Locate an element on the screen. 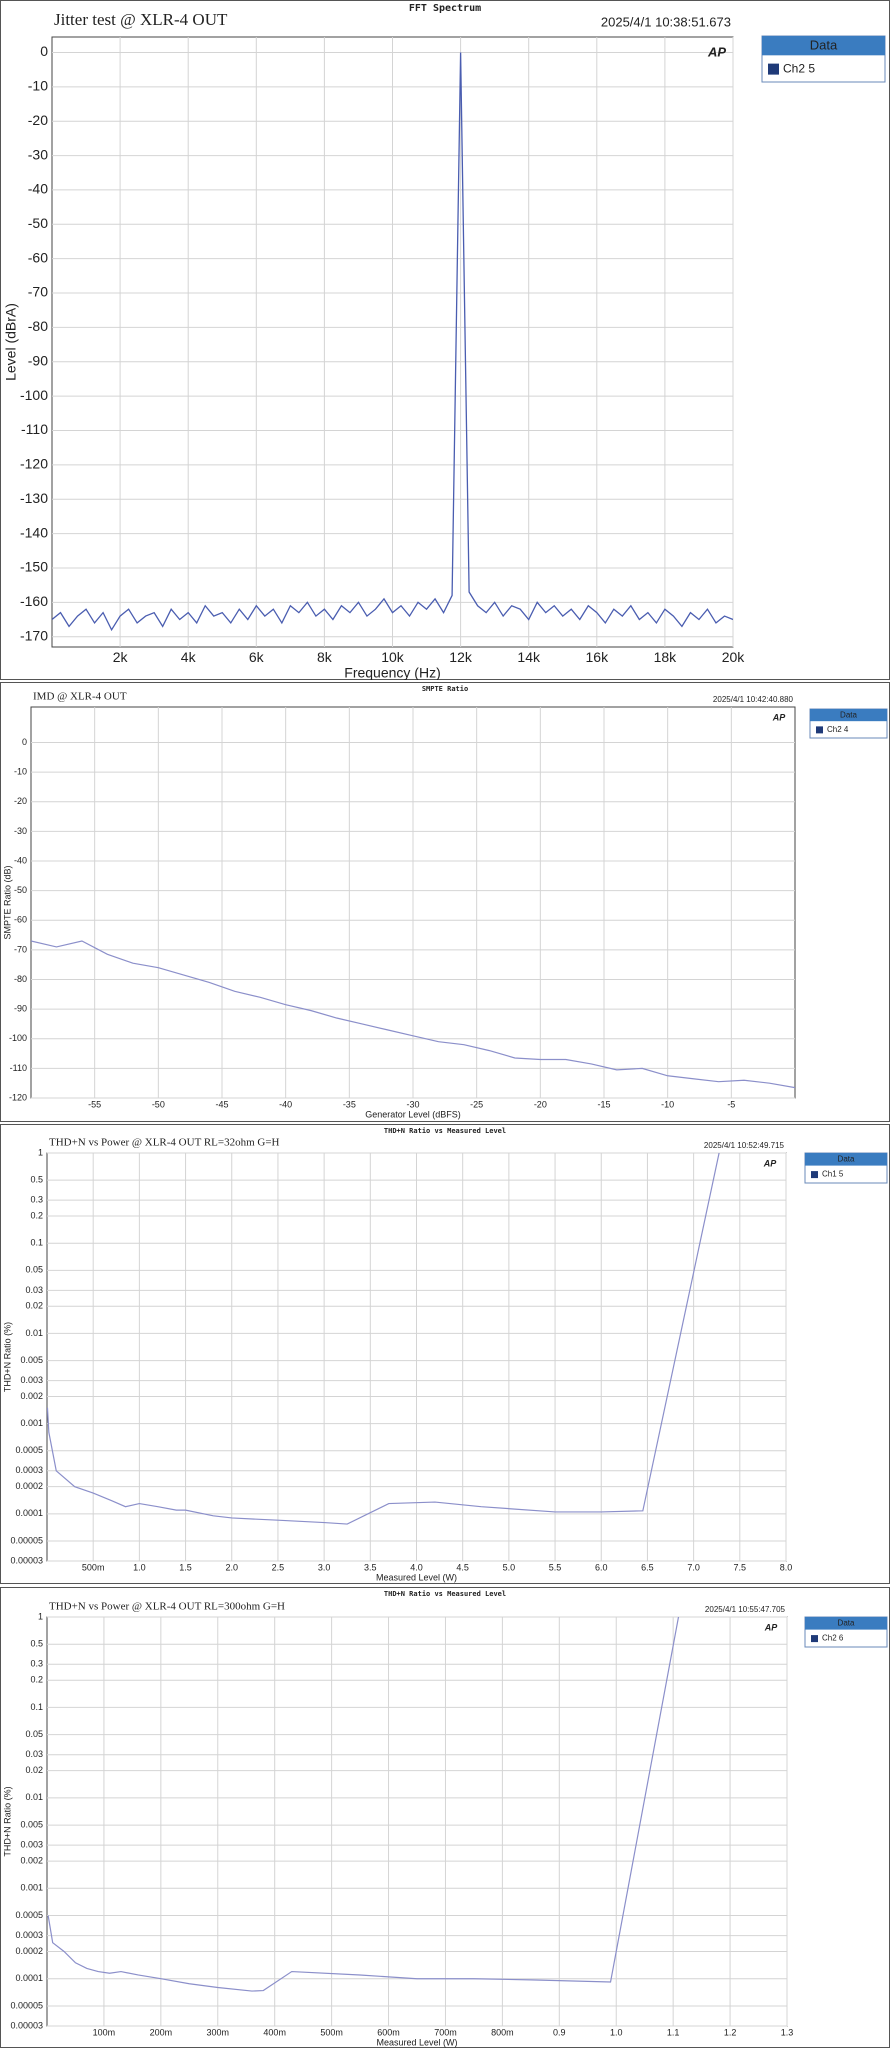  x-tick-label: 3.0 is located at coordinates (324, 1568).